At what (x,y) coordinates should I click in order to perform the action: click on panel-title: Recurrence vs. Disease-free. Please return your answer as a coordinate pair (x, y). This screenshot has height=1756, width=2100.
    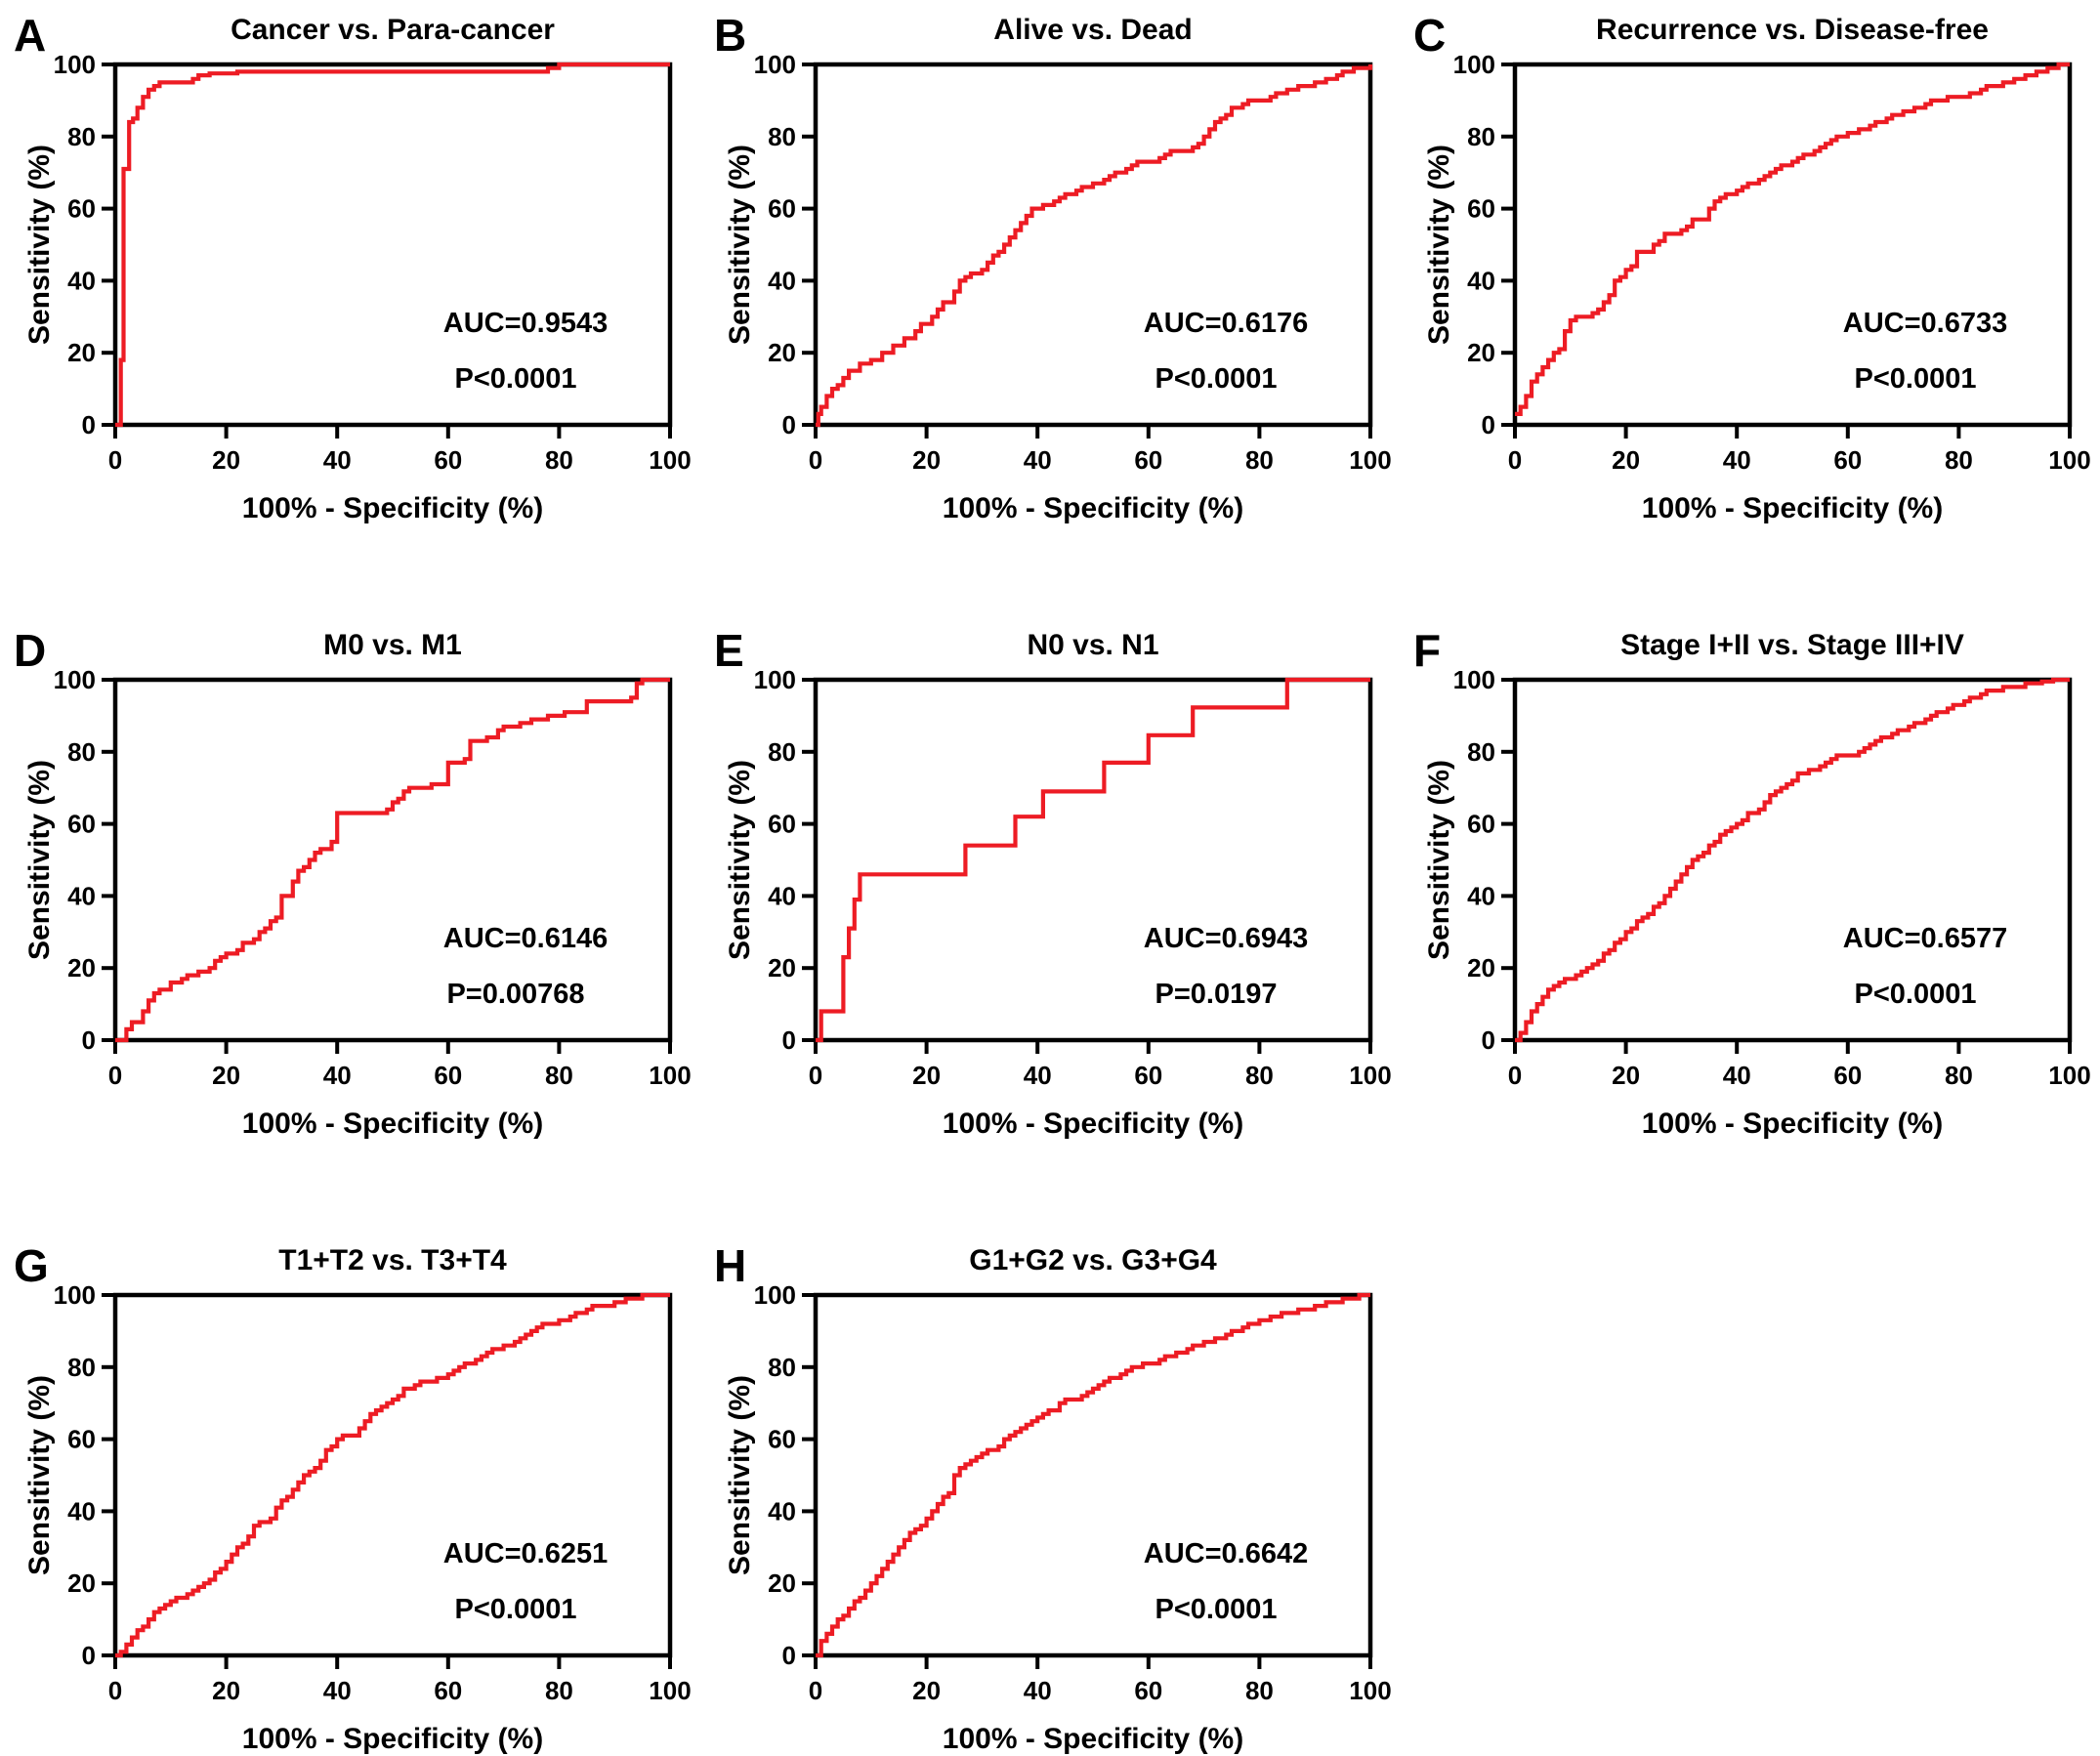
    Looking at the image, I should click on (1792, 30).